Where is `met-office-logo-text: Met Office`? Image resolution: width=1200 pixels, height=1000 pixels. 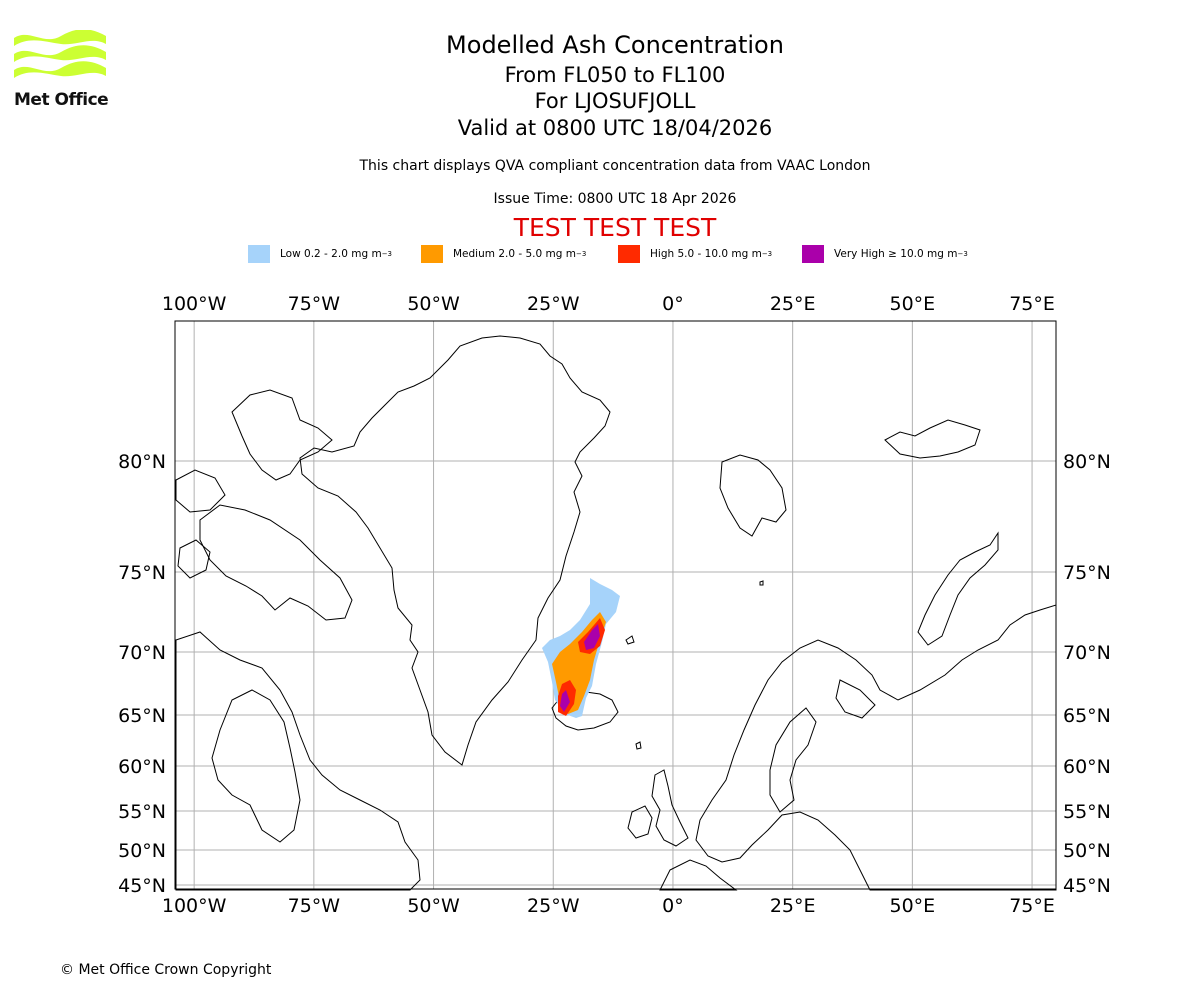 met-office-logo-text: Met Office is located at coordinates (61, 100).